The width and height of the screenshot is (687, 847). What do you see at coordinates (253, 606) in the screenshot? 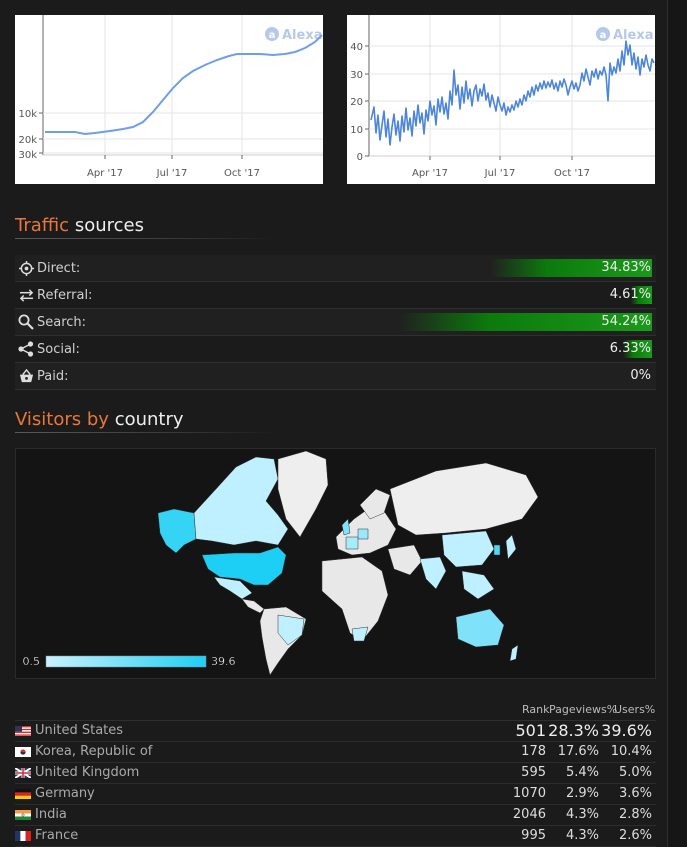
I see `map-central-america` at bounding box center [253, 606].